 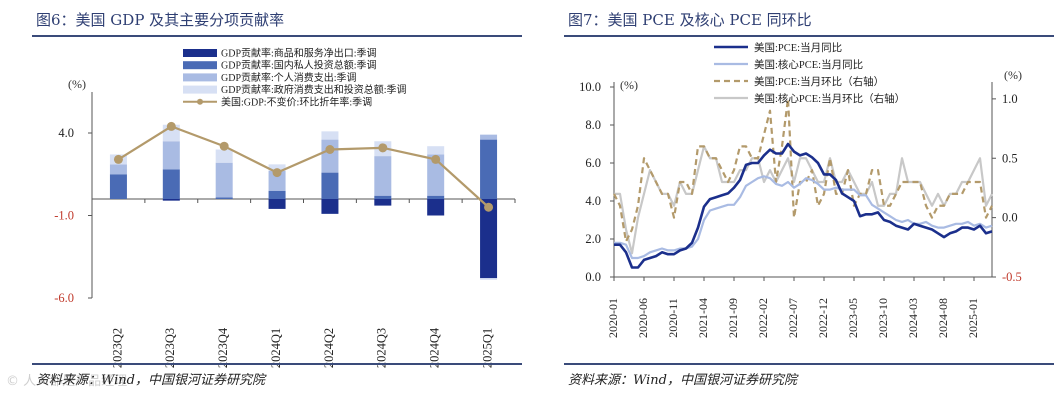 What do you see at coordinates (883, 318) in the screenshot?
I see `x-tick-label: 2023-10` at bounding box center [883, 318].